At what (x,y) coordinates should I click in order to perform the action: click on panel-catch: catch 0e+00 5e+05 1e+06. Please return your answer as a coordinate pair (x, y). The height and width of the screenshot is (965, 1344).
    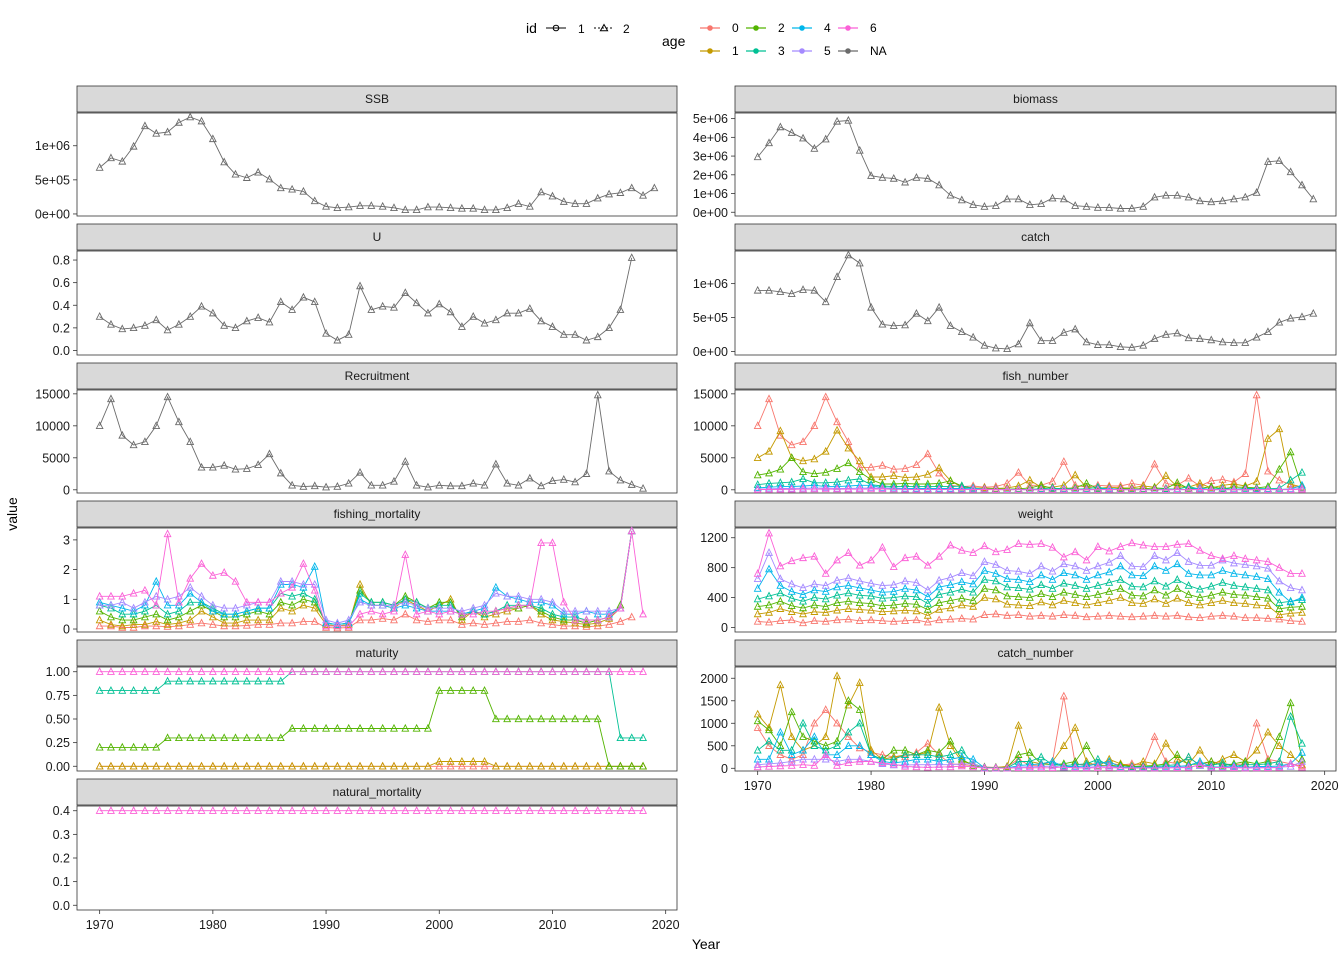
    Looking at the image, I should click on (1015, 291).